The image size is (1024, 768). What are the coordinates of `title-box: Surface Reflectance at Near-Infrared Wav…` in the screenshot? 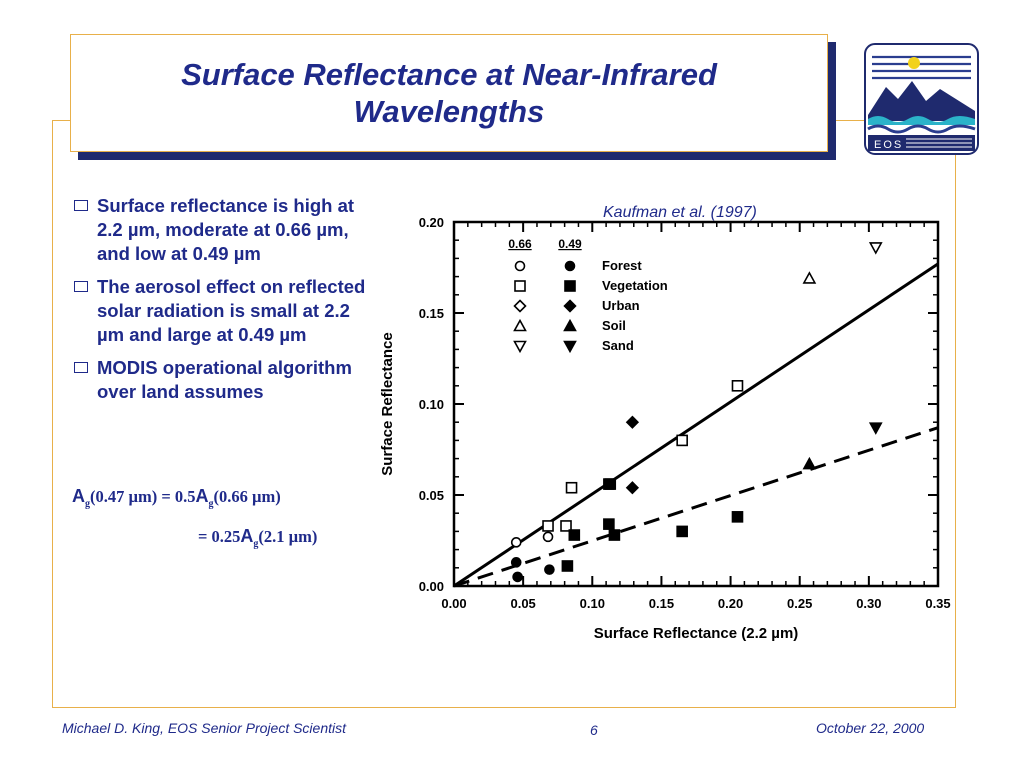 It's located at (449, 93).